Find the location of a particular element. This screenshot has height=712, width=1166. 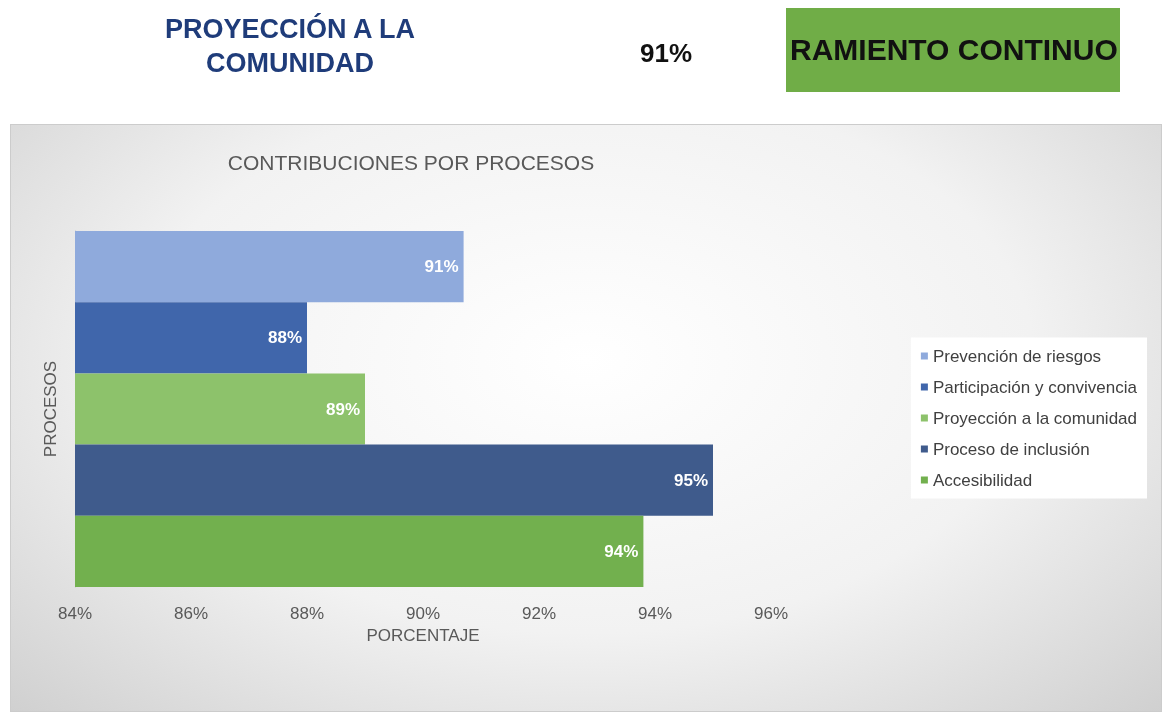

y-axis-title: PROCESOS is located at coordinates (50, 409).